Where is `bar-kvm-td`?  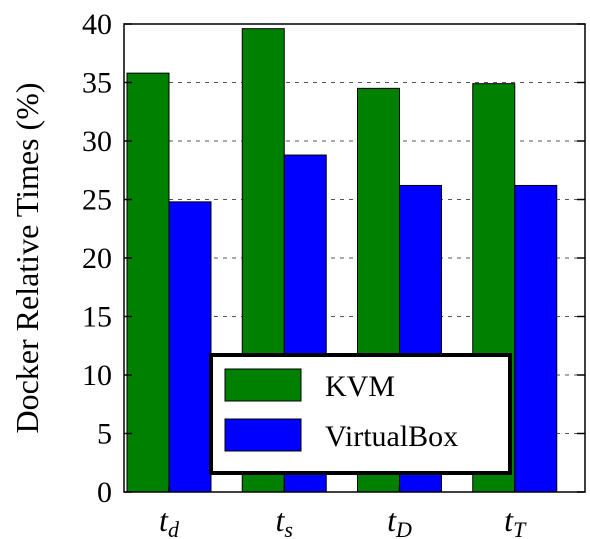 bar-kvm-td is located at coordinates (148, 282).